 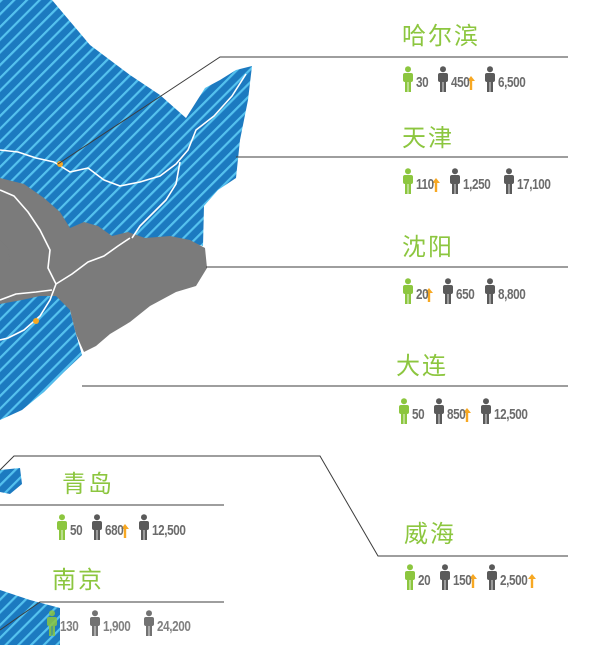 I want to click on city-name: 哈尔滨, so click(x=441, y=36).